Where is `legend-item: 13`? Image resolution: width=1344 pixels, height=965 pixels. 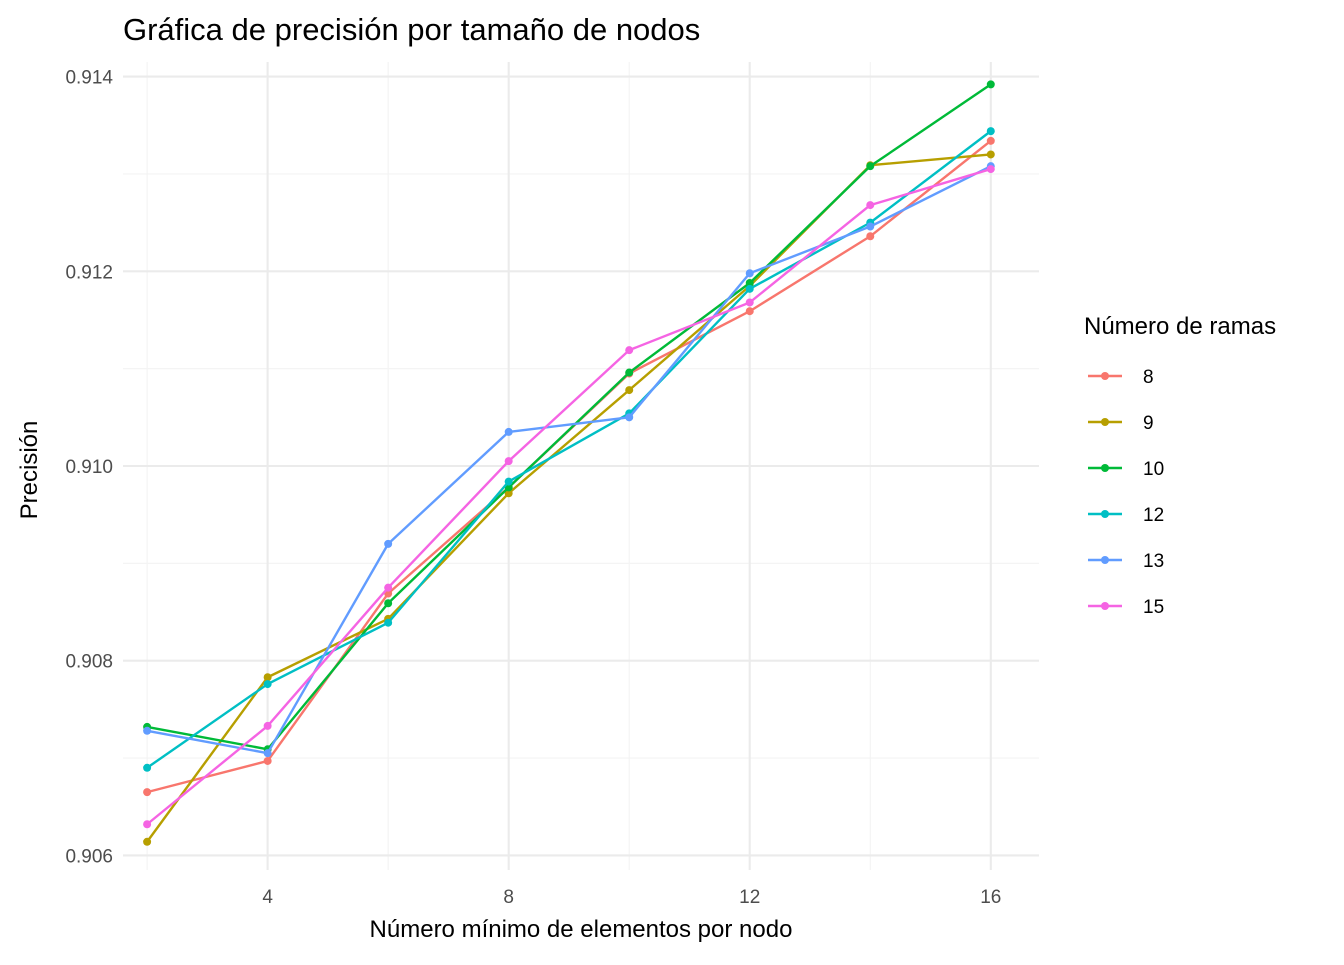 legend-item: 13 is located at coordinates (1126, 561).